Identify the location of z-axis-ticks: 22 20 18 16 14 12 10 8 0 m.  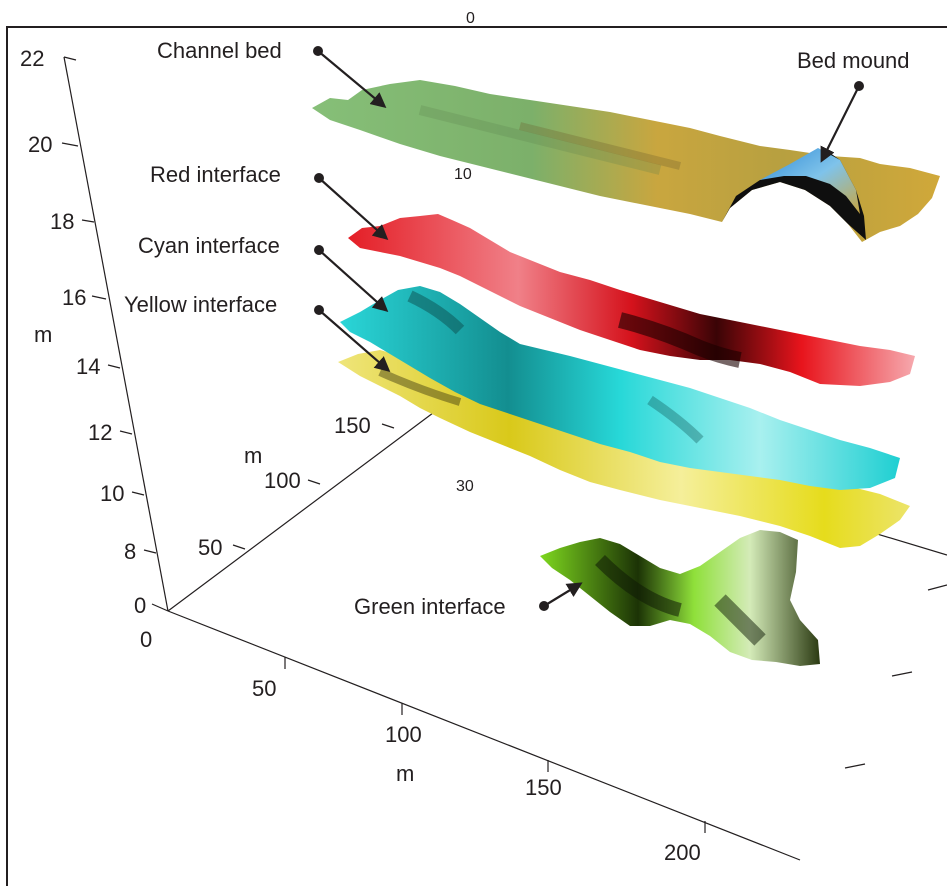
(83, 332).